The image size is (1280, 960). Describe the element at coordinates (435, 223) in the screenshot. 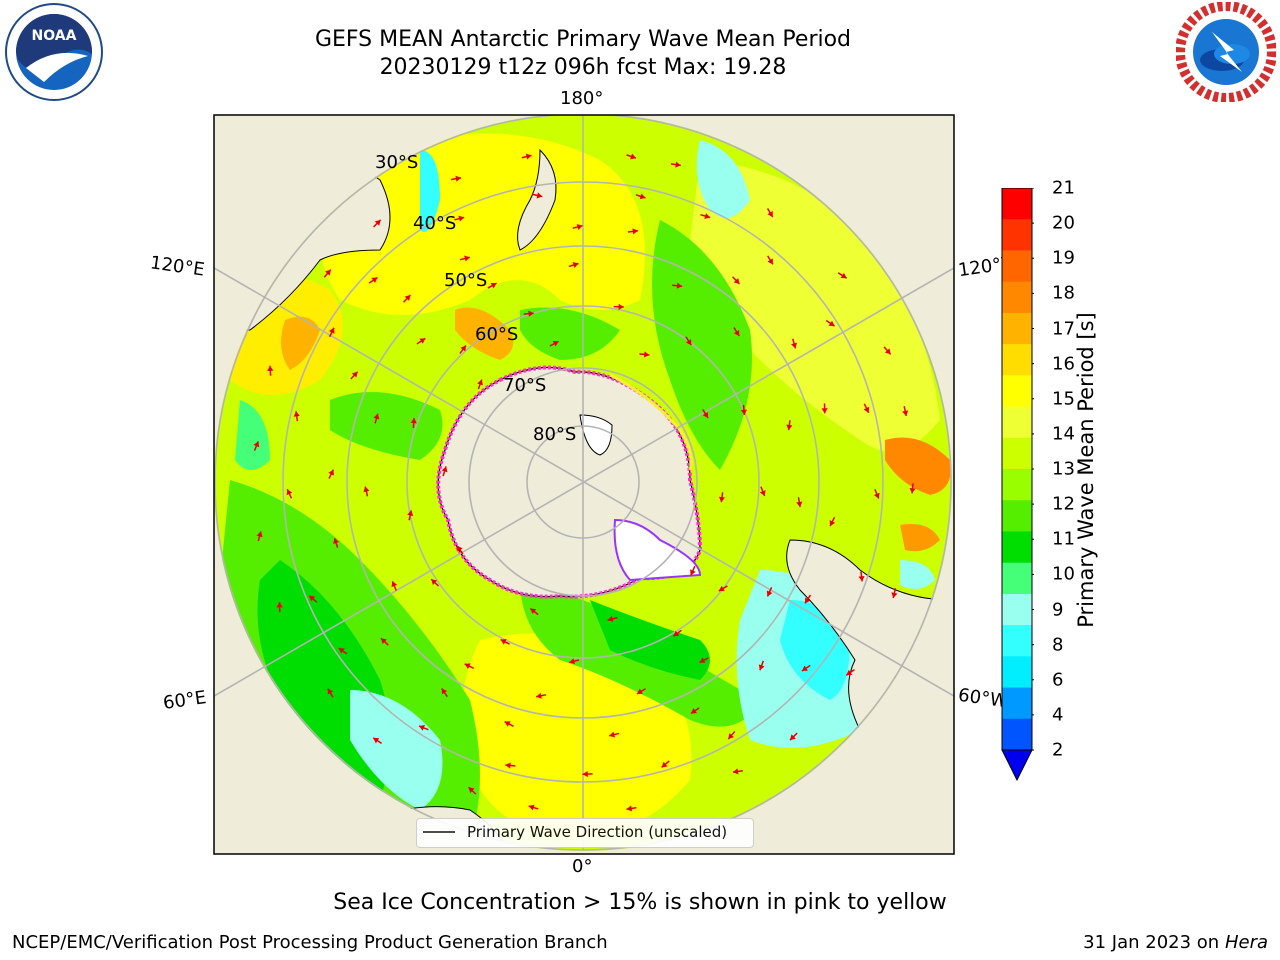

I see `lat-label-40s: 40°S` at that location.